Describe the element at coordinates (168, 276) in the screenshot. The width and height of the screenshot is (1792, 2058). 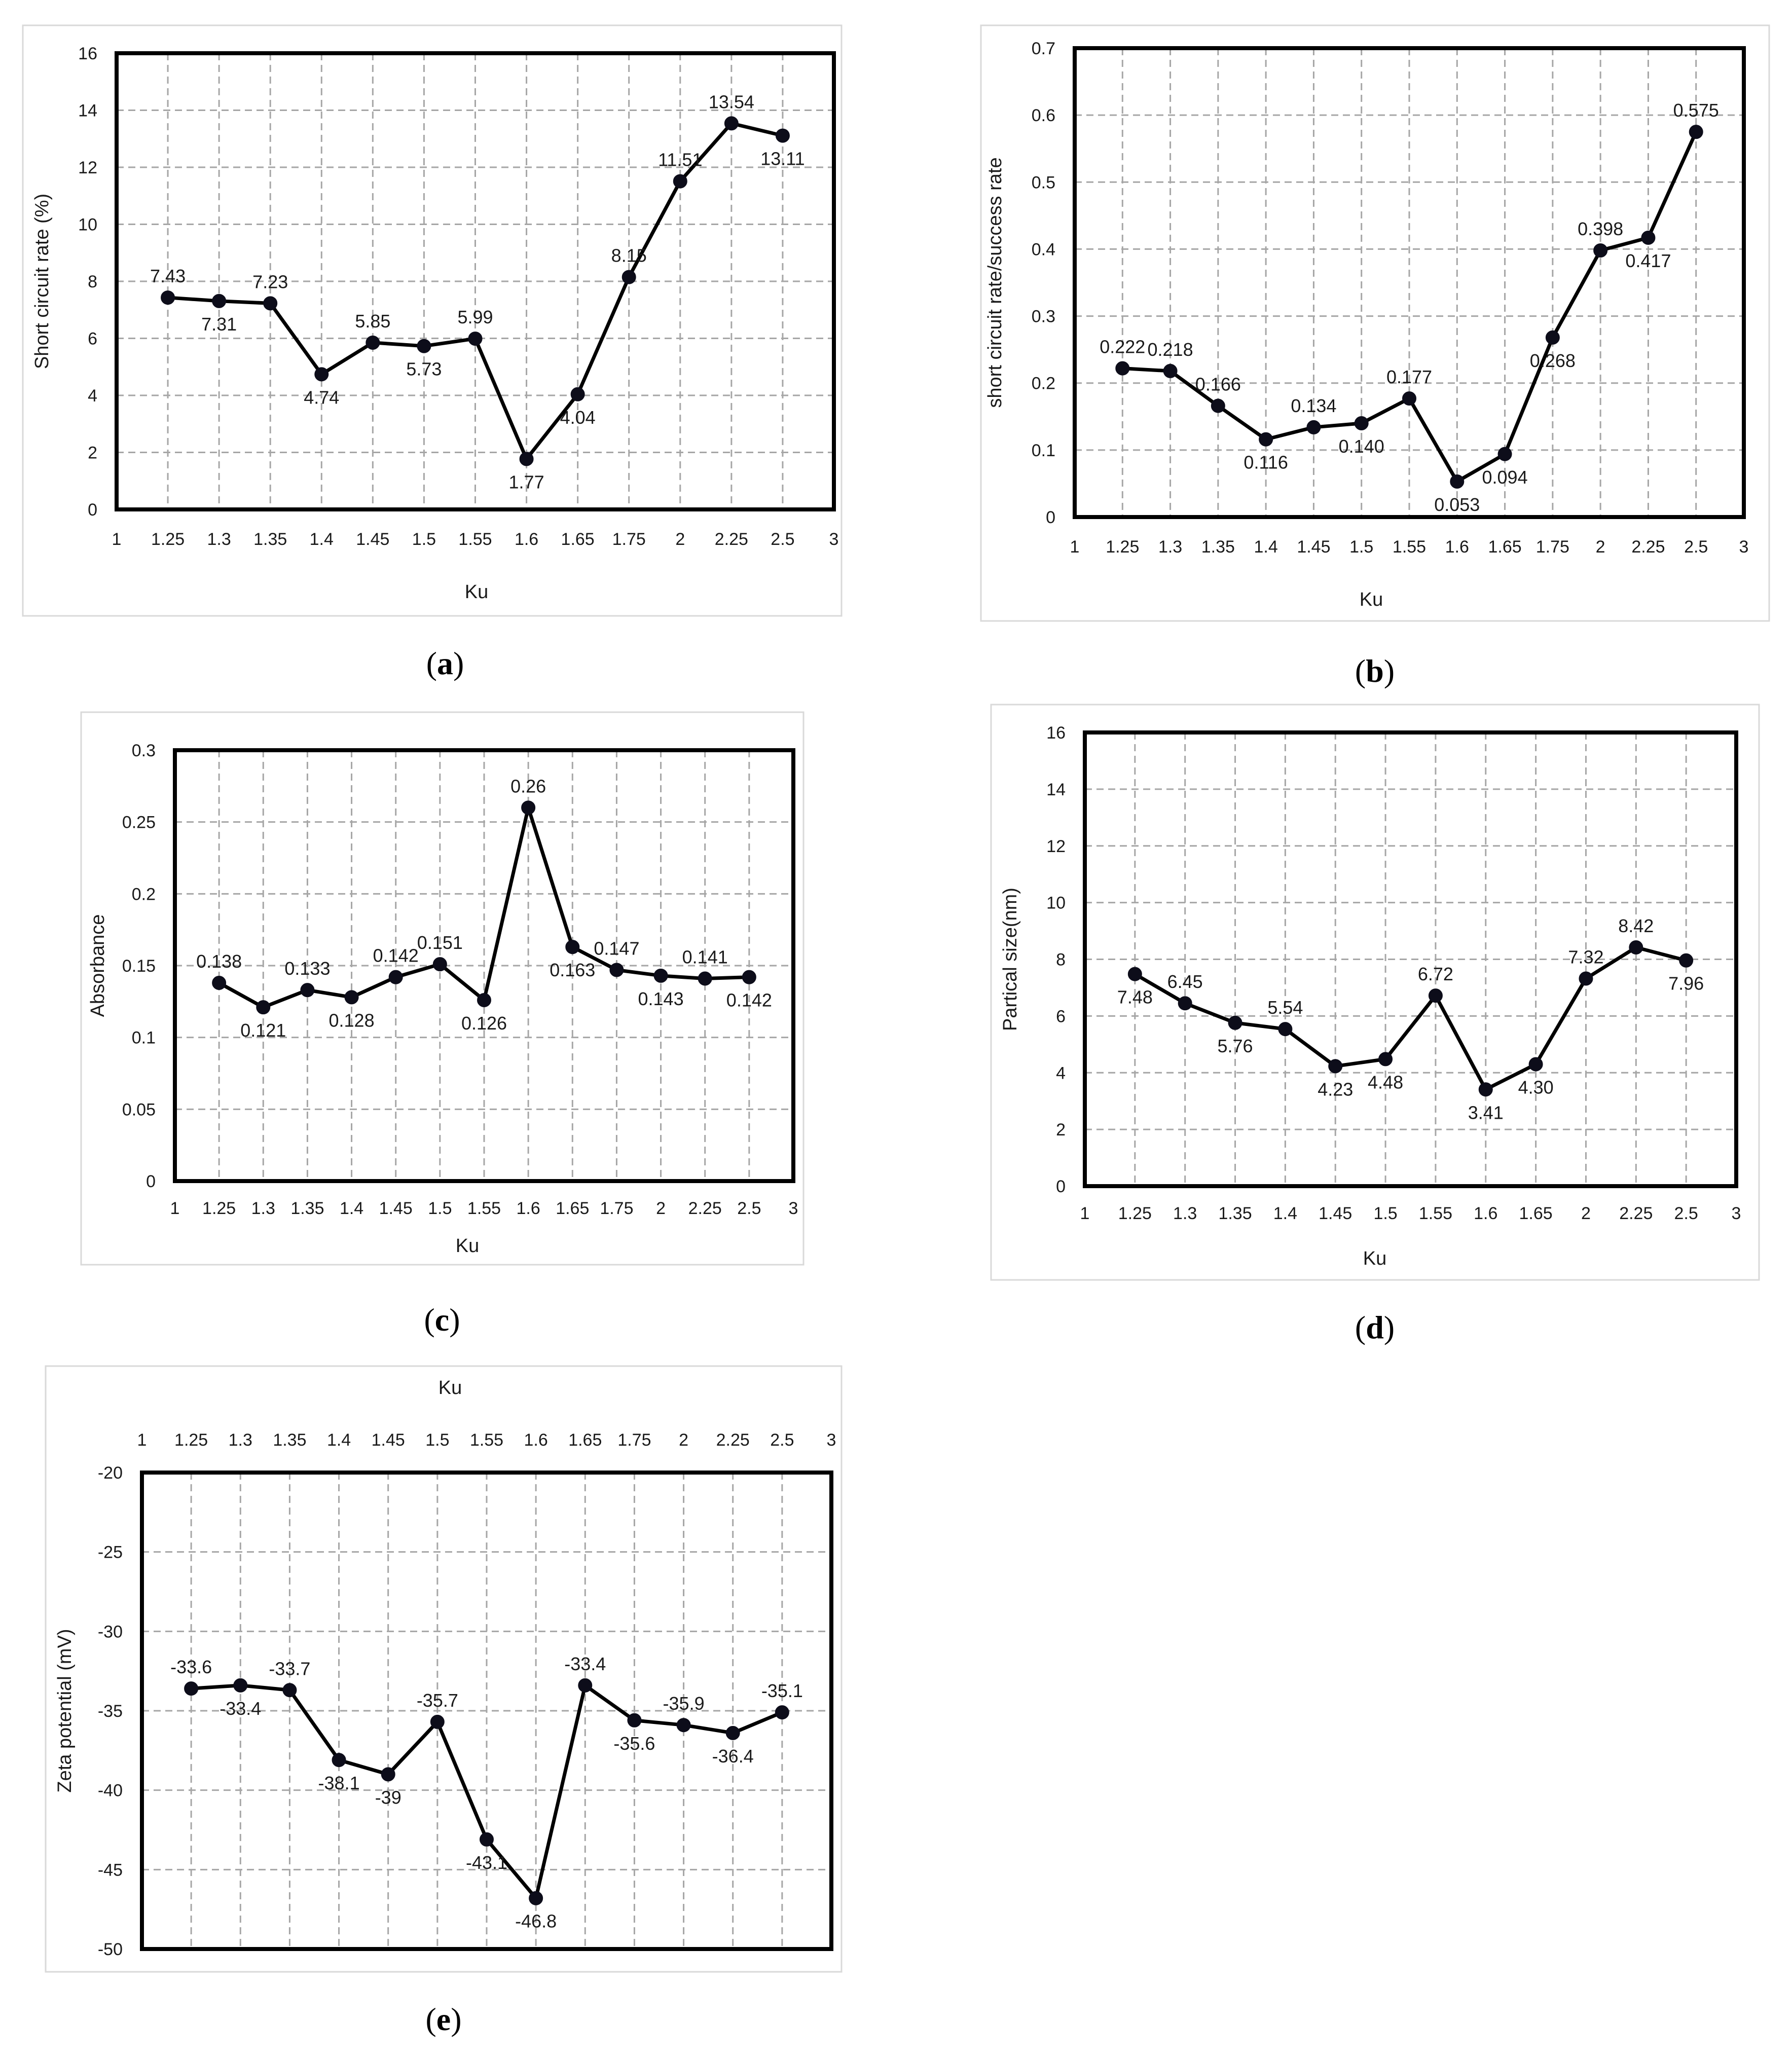
I see `data-label: 7.43` at that location.